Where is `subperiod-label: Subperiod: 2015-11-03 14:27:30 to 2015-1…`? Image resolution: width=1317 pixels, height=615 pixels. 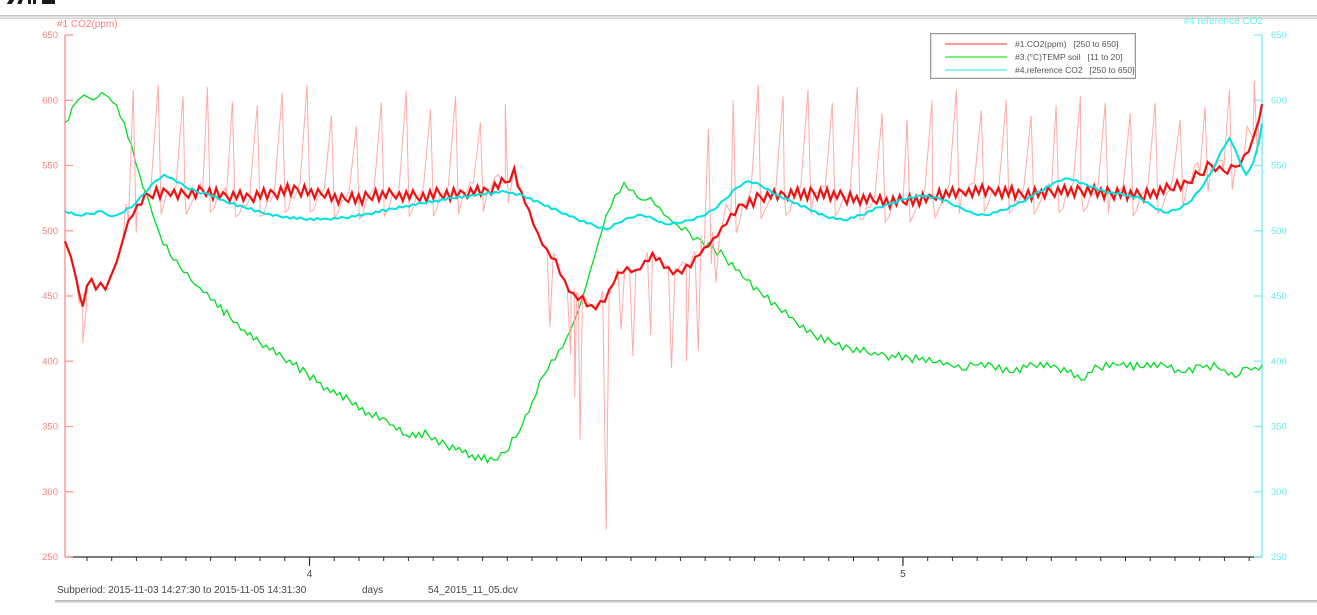
subperiod-label: Subperiod: 2015-11-03 14:27:30 to 2015-1… is located at coordinates (182, 590).